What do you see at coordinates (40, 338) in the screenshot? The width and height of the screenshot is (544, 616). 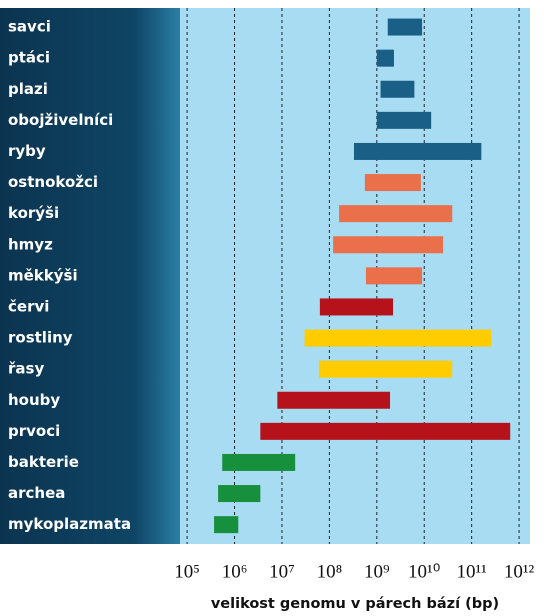 I see `category-label: rostliny` at bounding box center [40, 338].